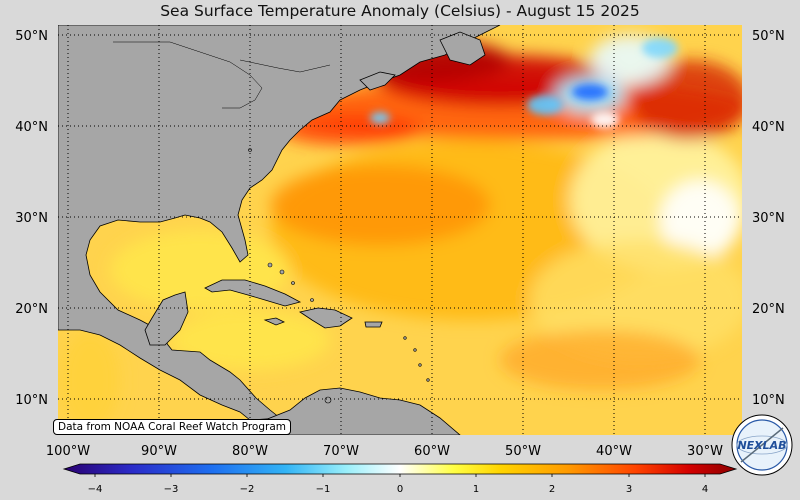 This screenshot has width=800, height=500. I want to click on lon-label: 50°W, so click(523, 451).